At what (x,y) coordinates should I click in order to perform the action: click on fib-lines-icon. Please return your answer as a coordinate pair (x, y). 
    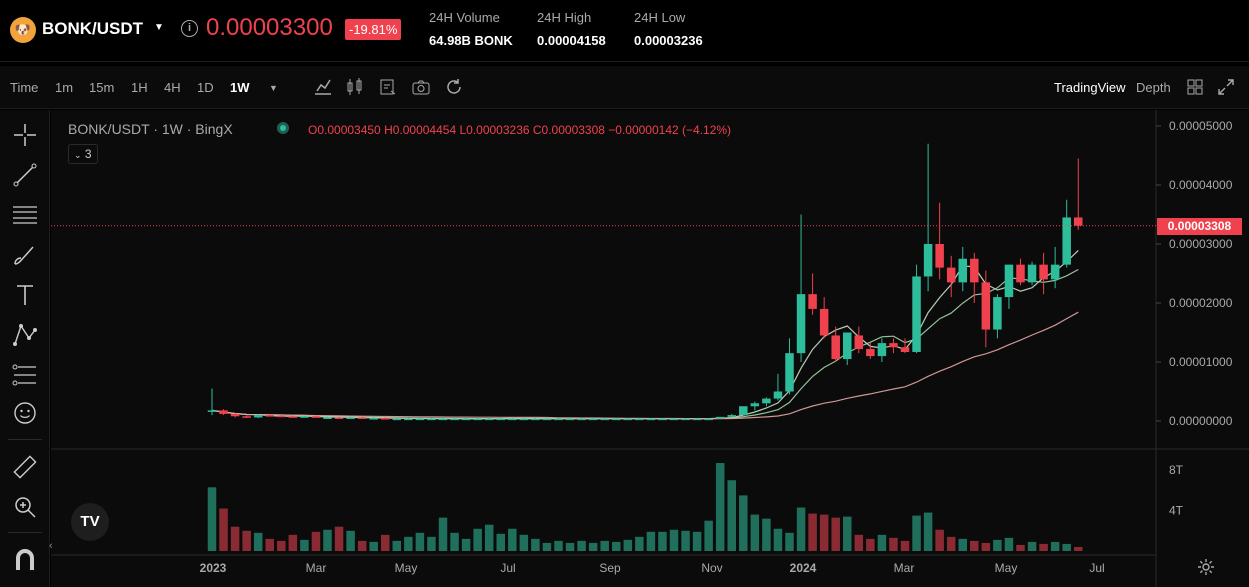
    Looking at the image, I should click on (25, 215).